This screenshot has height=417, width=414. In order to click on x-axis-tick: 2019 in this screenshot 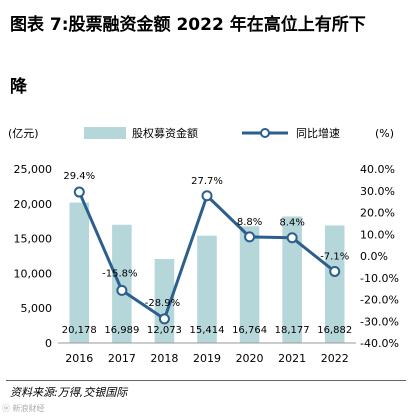, I will do `click(207, 358)`.